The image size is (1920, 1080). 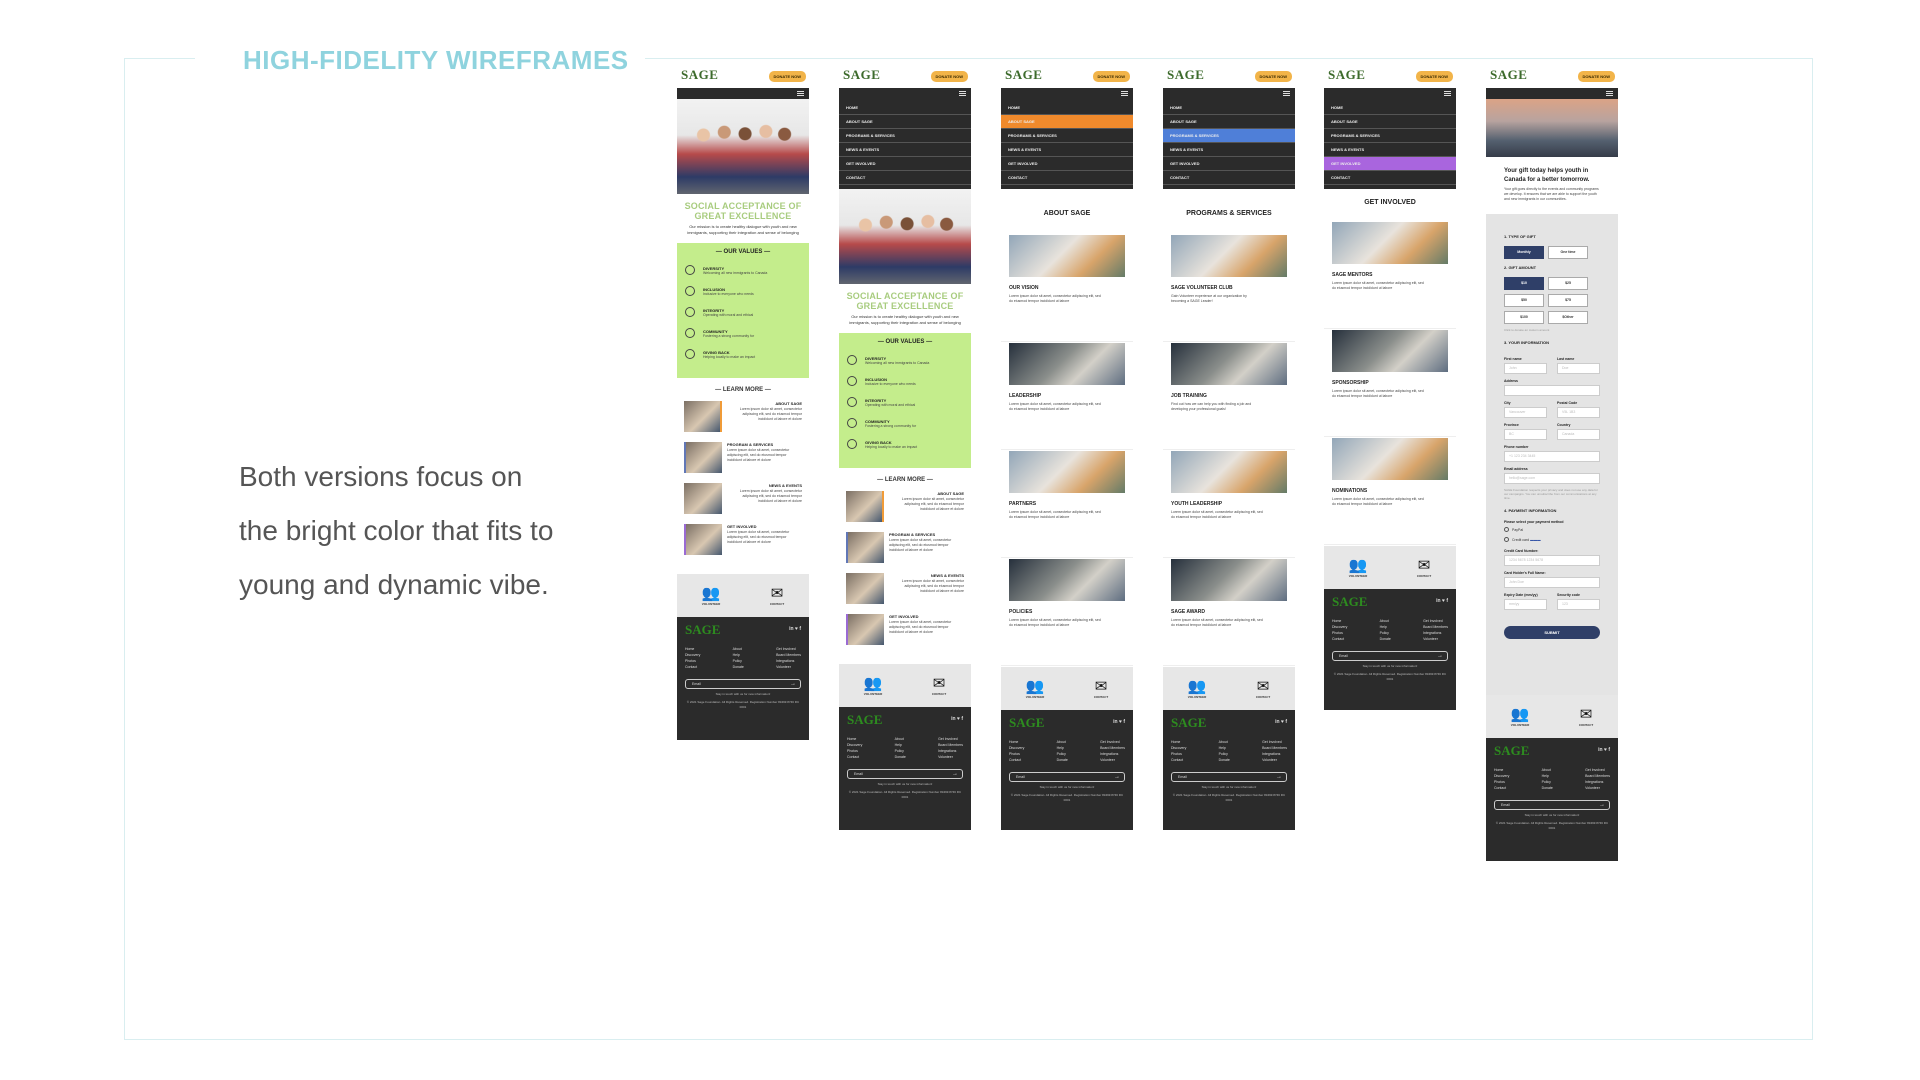 I want to click on phone-field: +1 123 234 3445, so click(x=1552, y=456).